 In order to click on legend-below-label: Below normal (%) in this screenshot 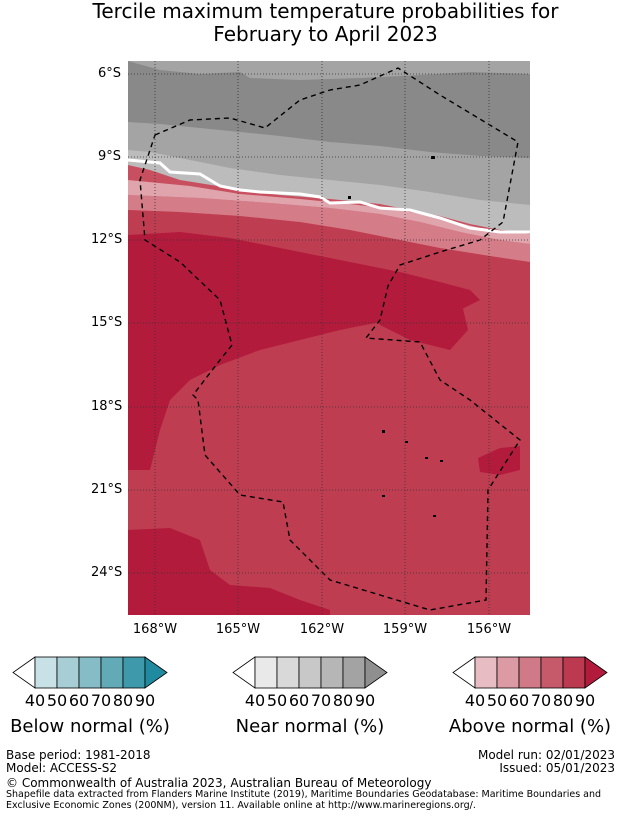, I will do `click(90, 726)`.